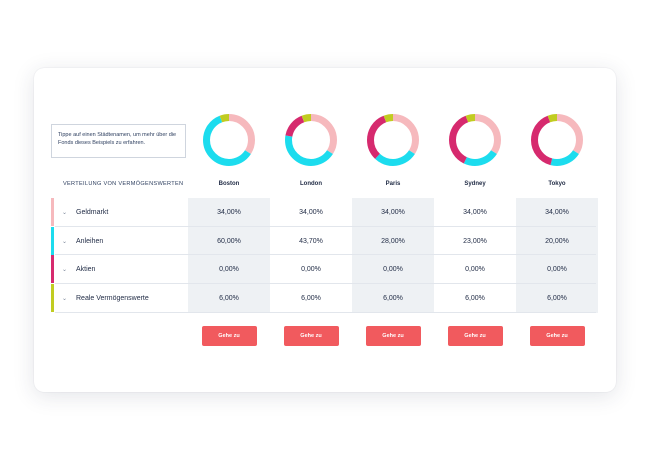 The height and width of the screenshot is (458, 650). What do you see at coordinates (92, 212) in the screenshot?
I see `row-label-text: Geldmarkt` at bounding box center [92, 212].